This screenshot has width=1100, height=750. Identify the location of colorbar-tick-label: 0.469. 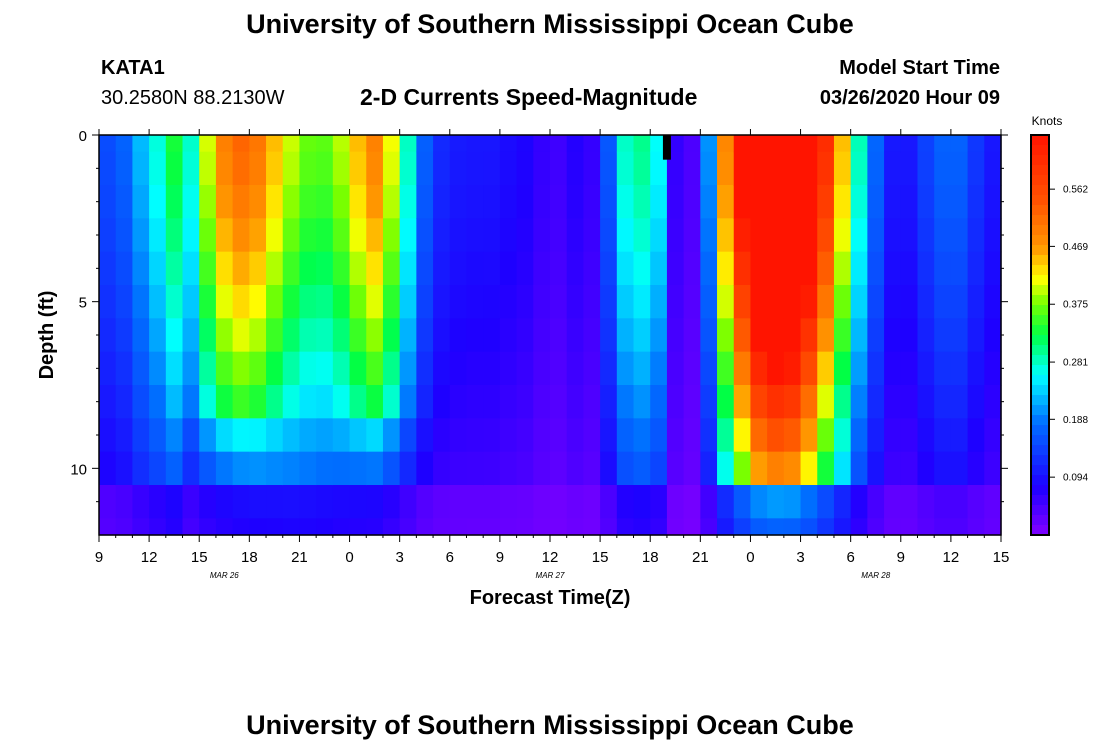
(1075, 247).